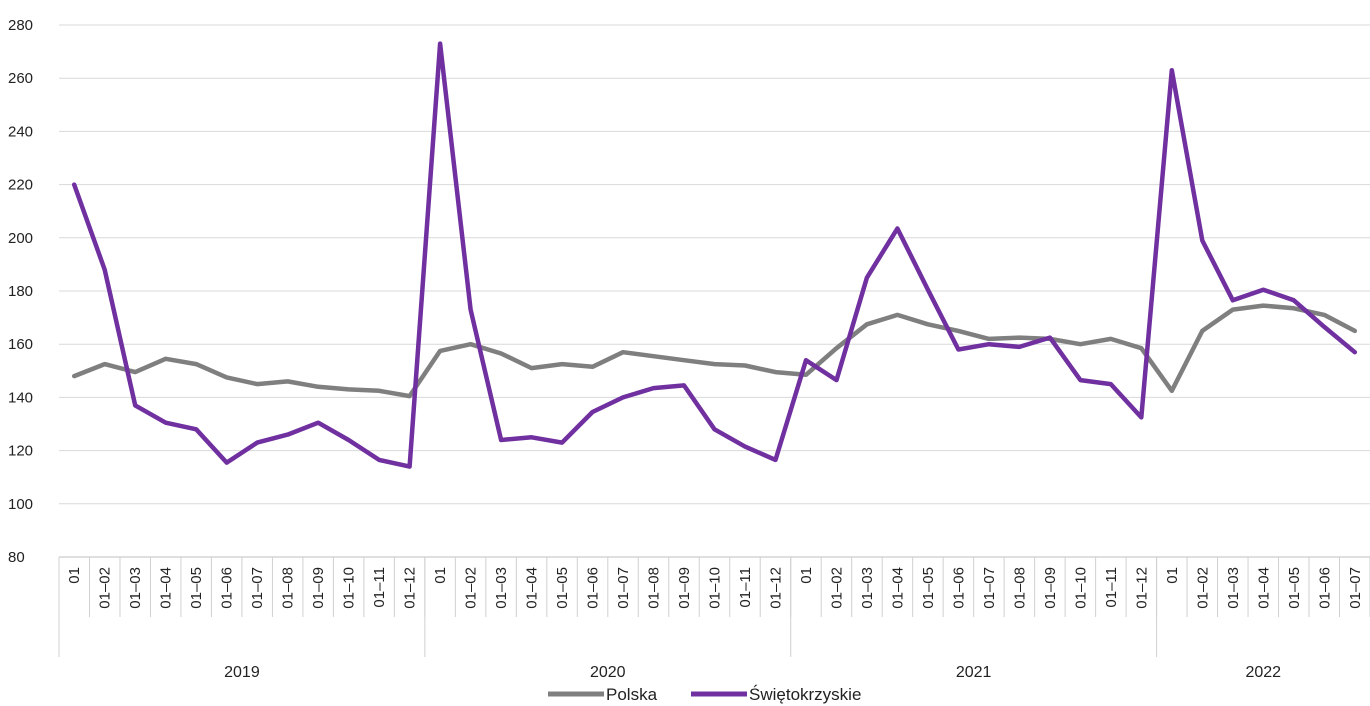 The width and height of the screenshot is (1370, 706). What do you see at coordinates (20, 238) in the screenshot?
I see `y-tick-label: 200` at bounding box center [20, 238].